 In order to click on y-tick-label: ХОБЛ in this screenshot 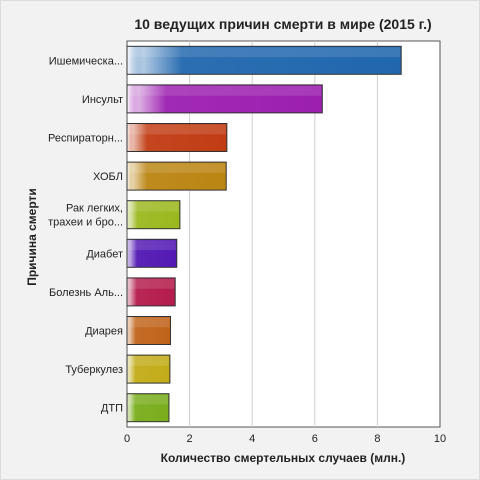, I will do `click(108, 177)`.